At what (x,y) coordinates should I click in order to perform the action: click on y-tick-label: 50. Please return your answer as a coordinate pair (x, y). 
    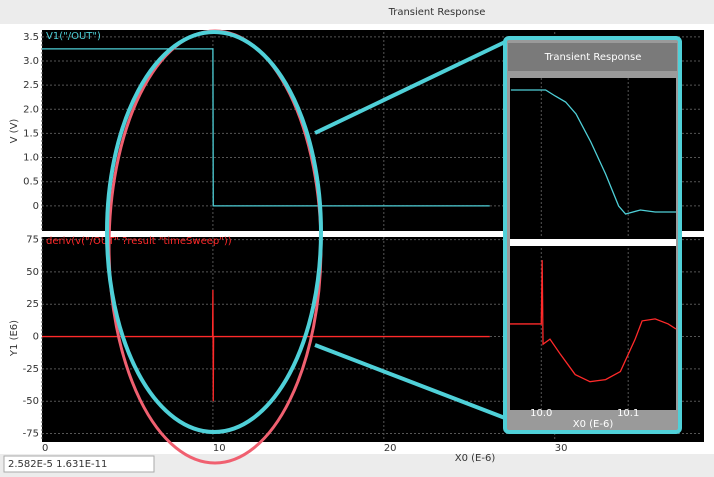
    Looking at the image, I should click on (32, 272).